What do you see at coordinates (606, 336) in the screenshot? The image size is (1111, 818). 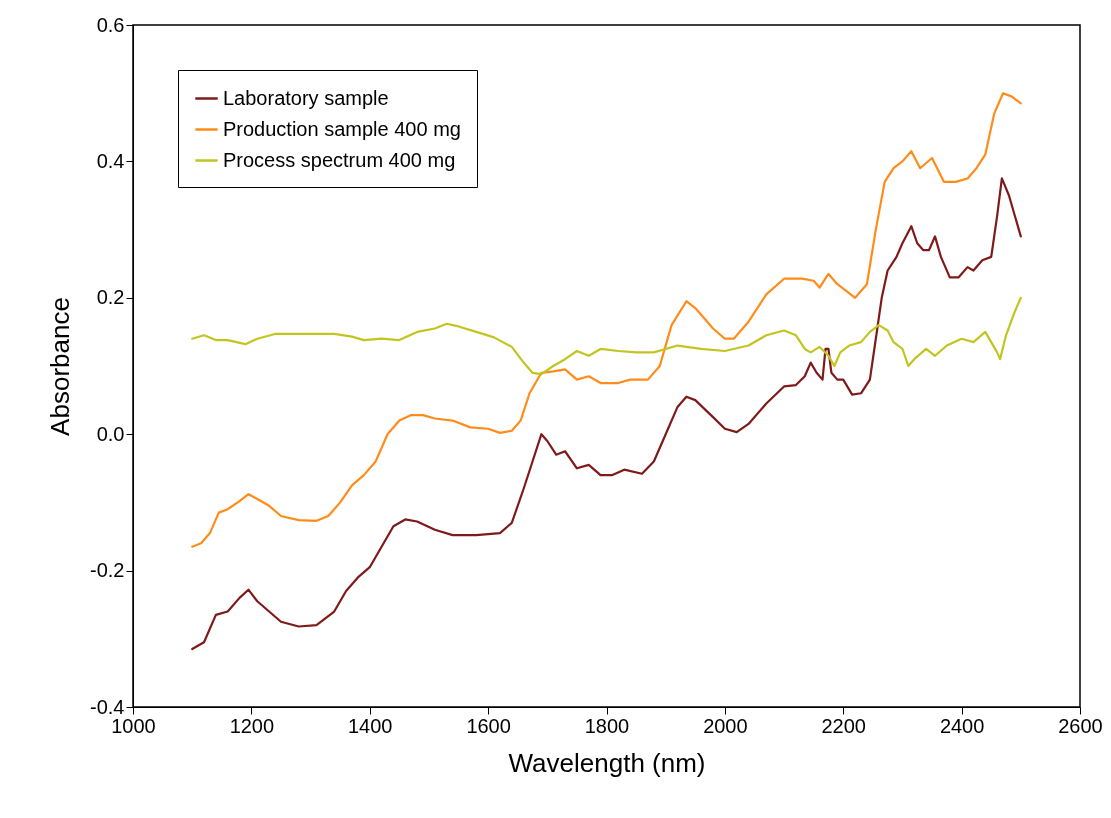 I see `line-series` at bounding box center [606, 336].